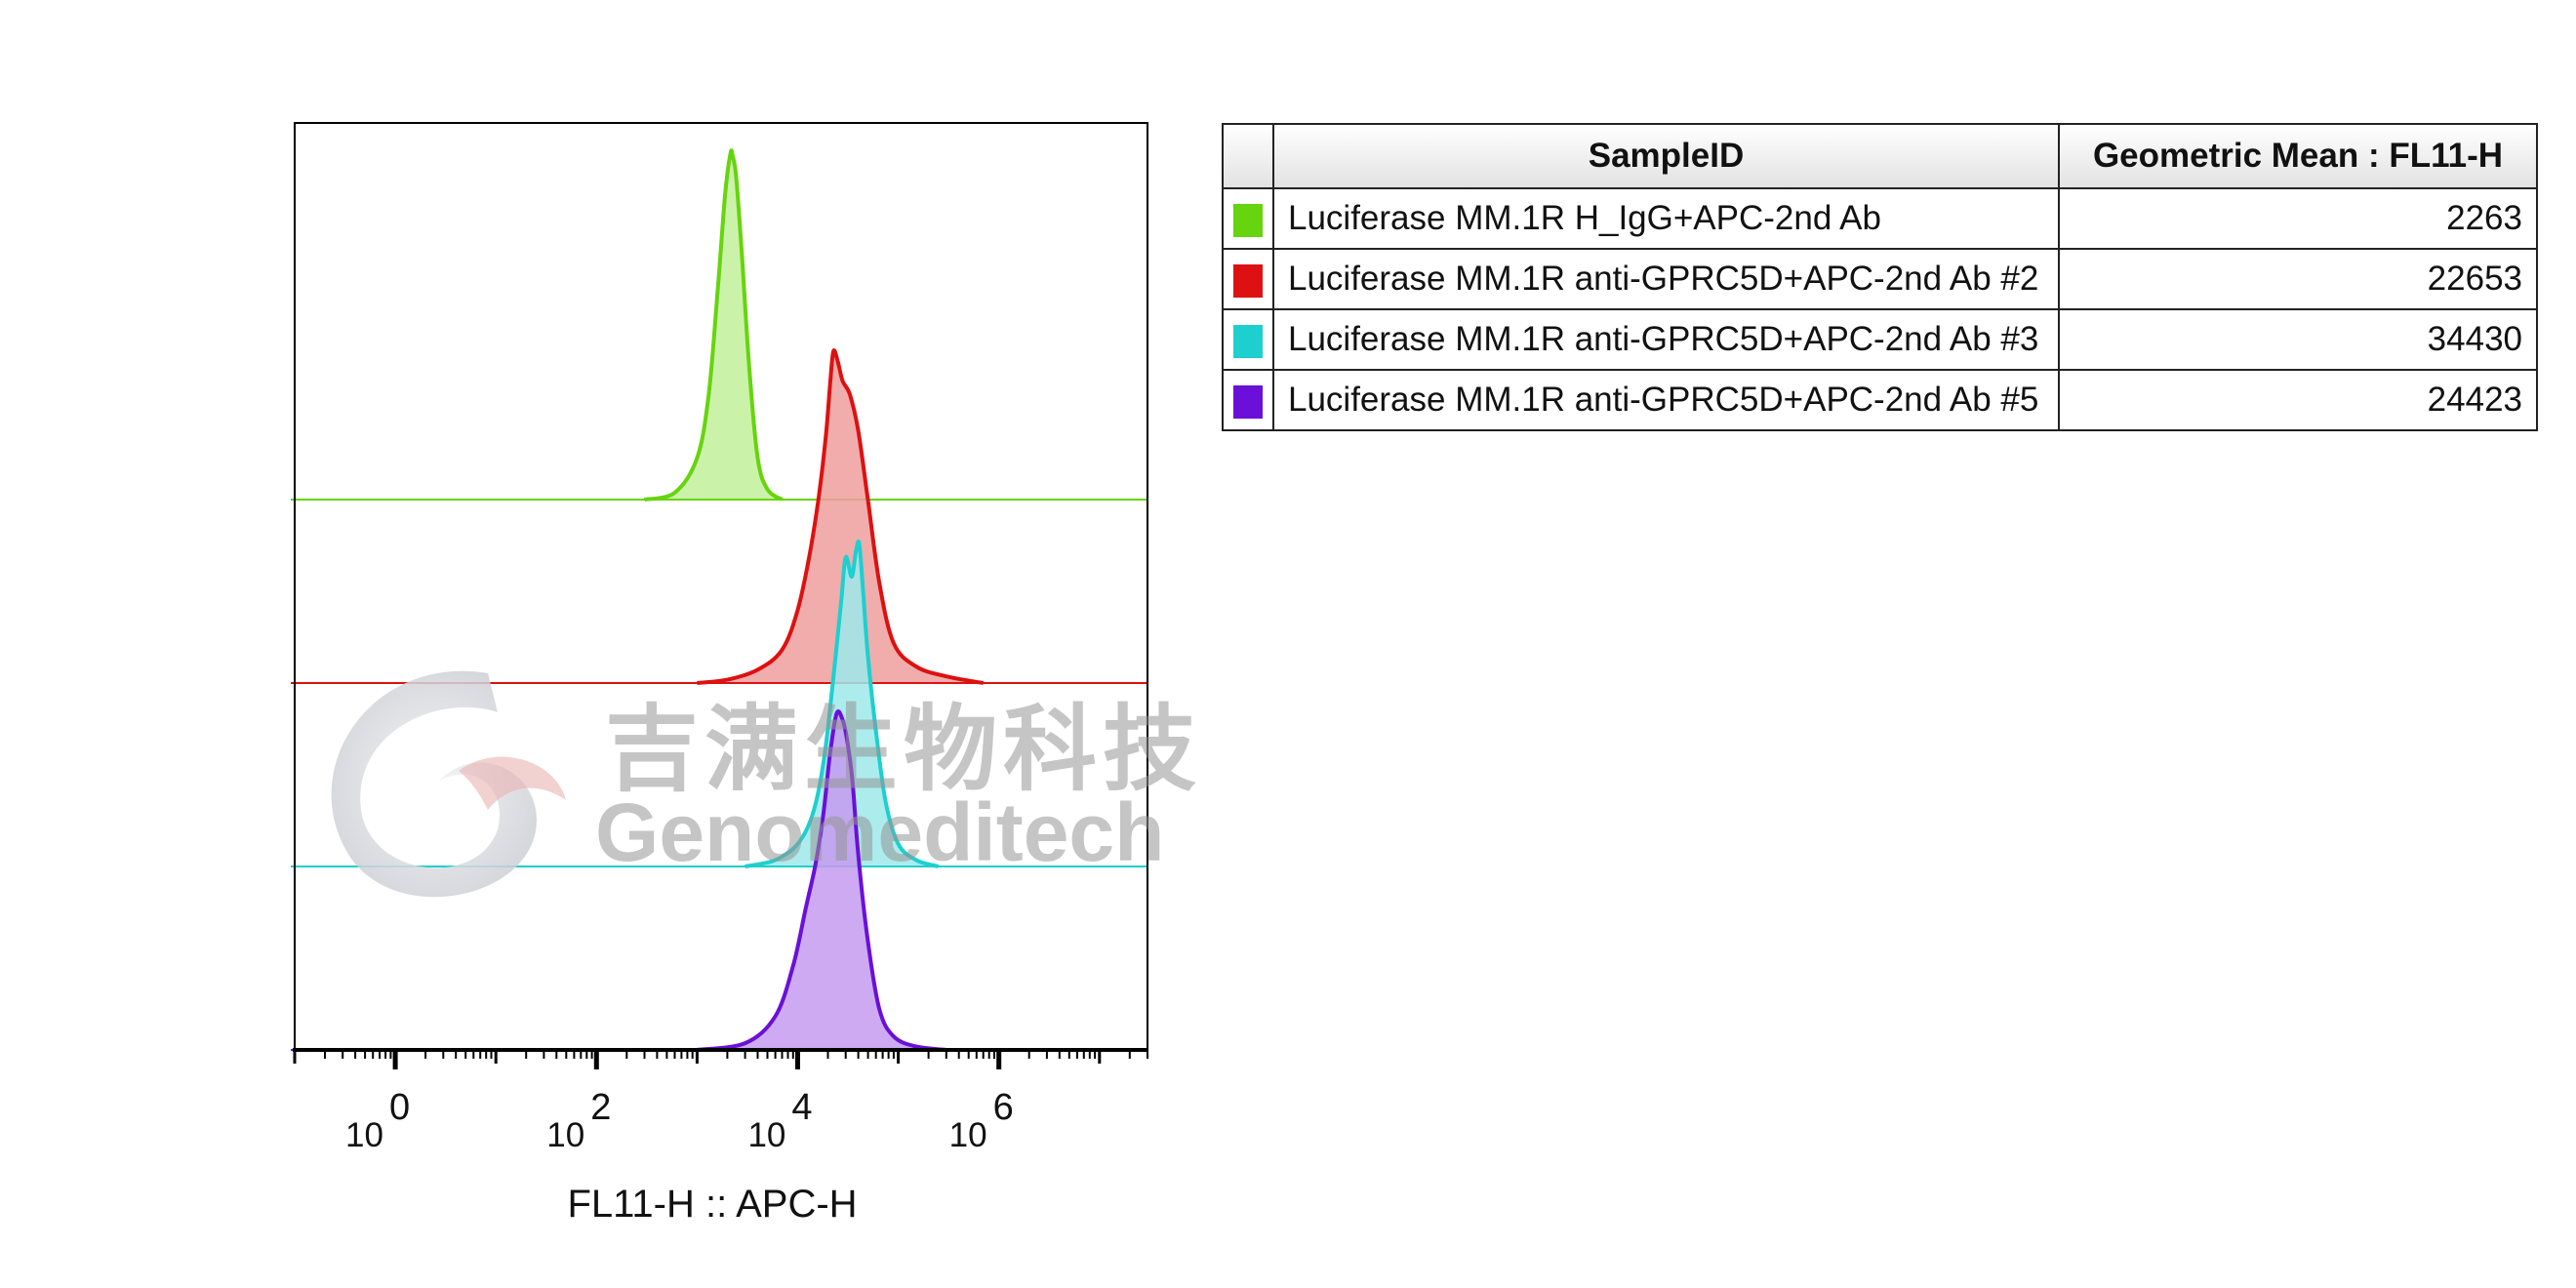  Describe the element at coordinates (1666, 156) in the screenshot. I see `legend-header-sampleid: SampleID` at that location.